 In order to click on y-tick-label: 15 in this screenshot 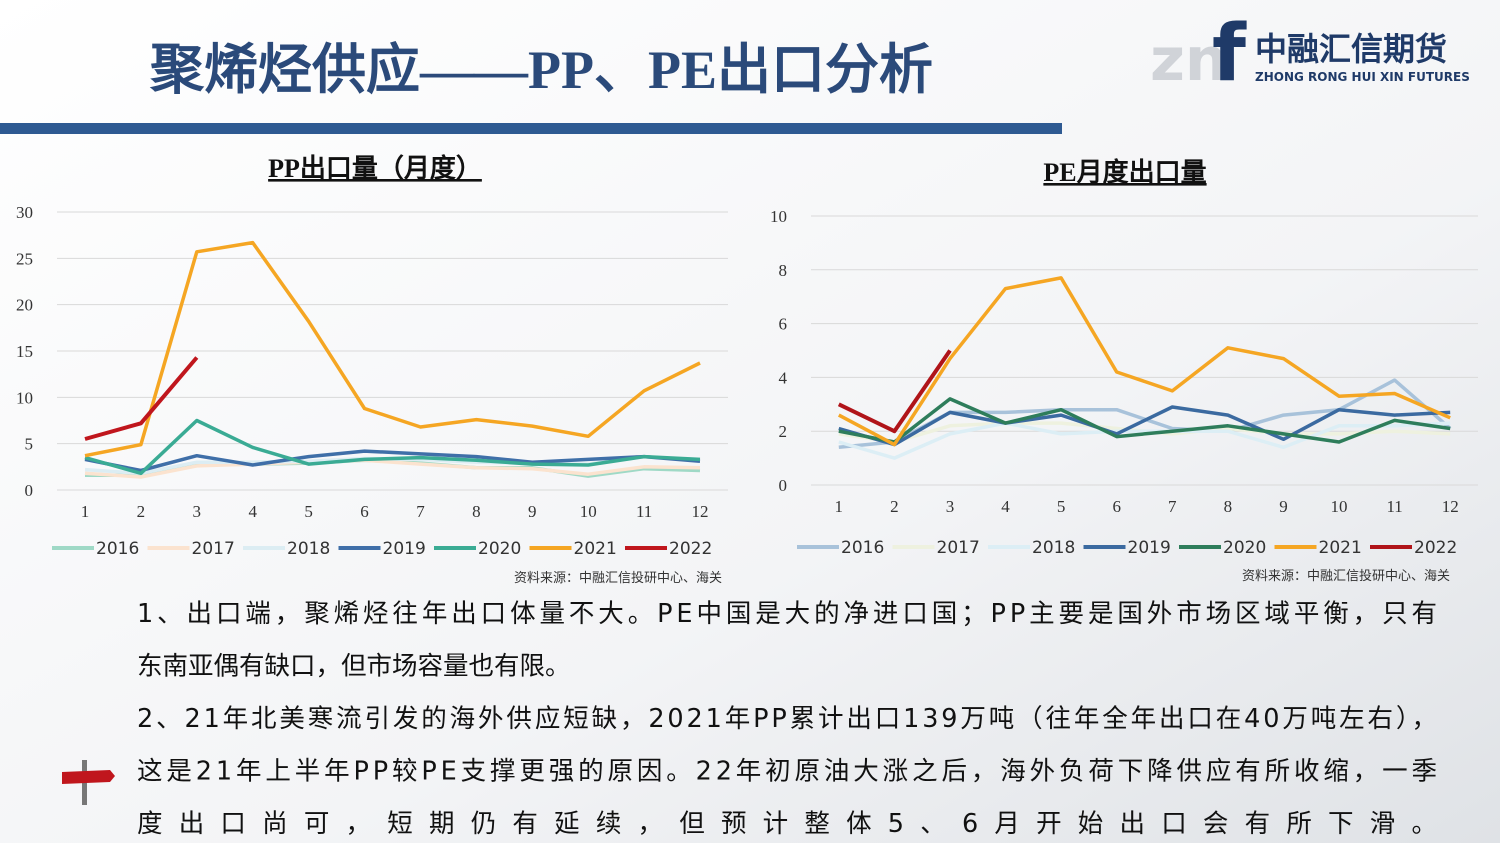, I will do `click(24, 351)`.